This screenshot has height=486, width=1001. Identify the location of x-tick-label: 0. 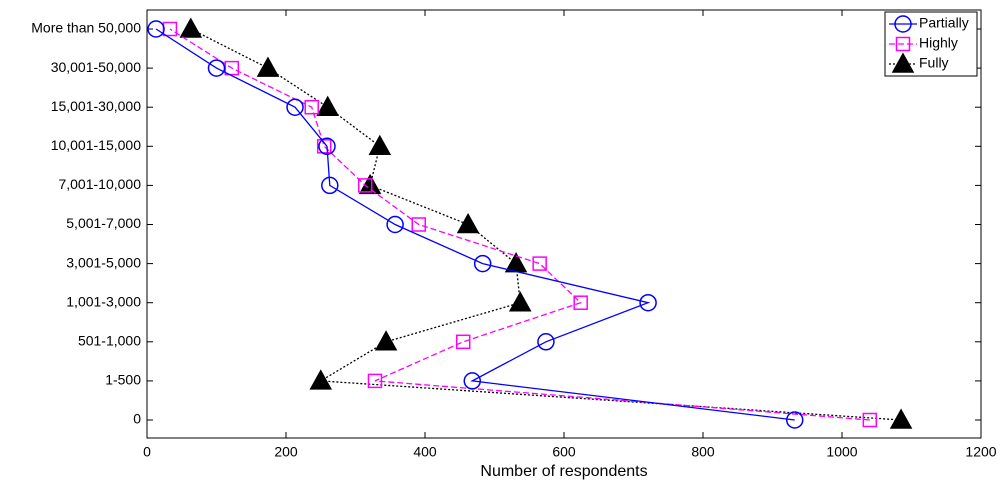
(147, 452).